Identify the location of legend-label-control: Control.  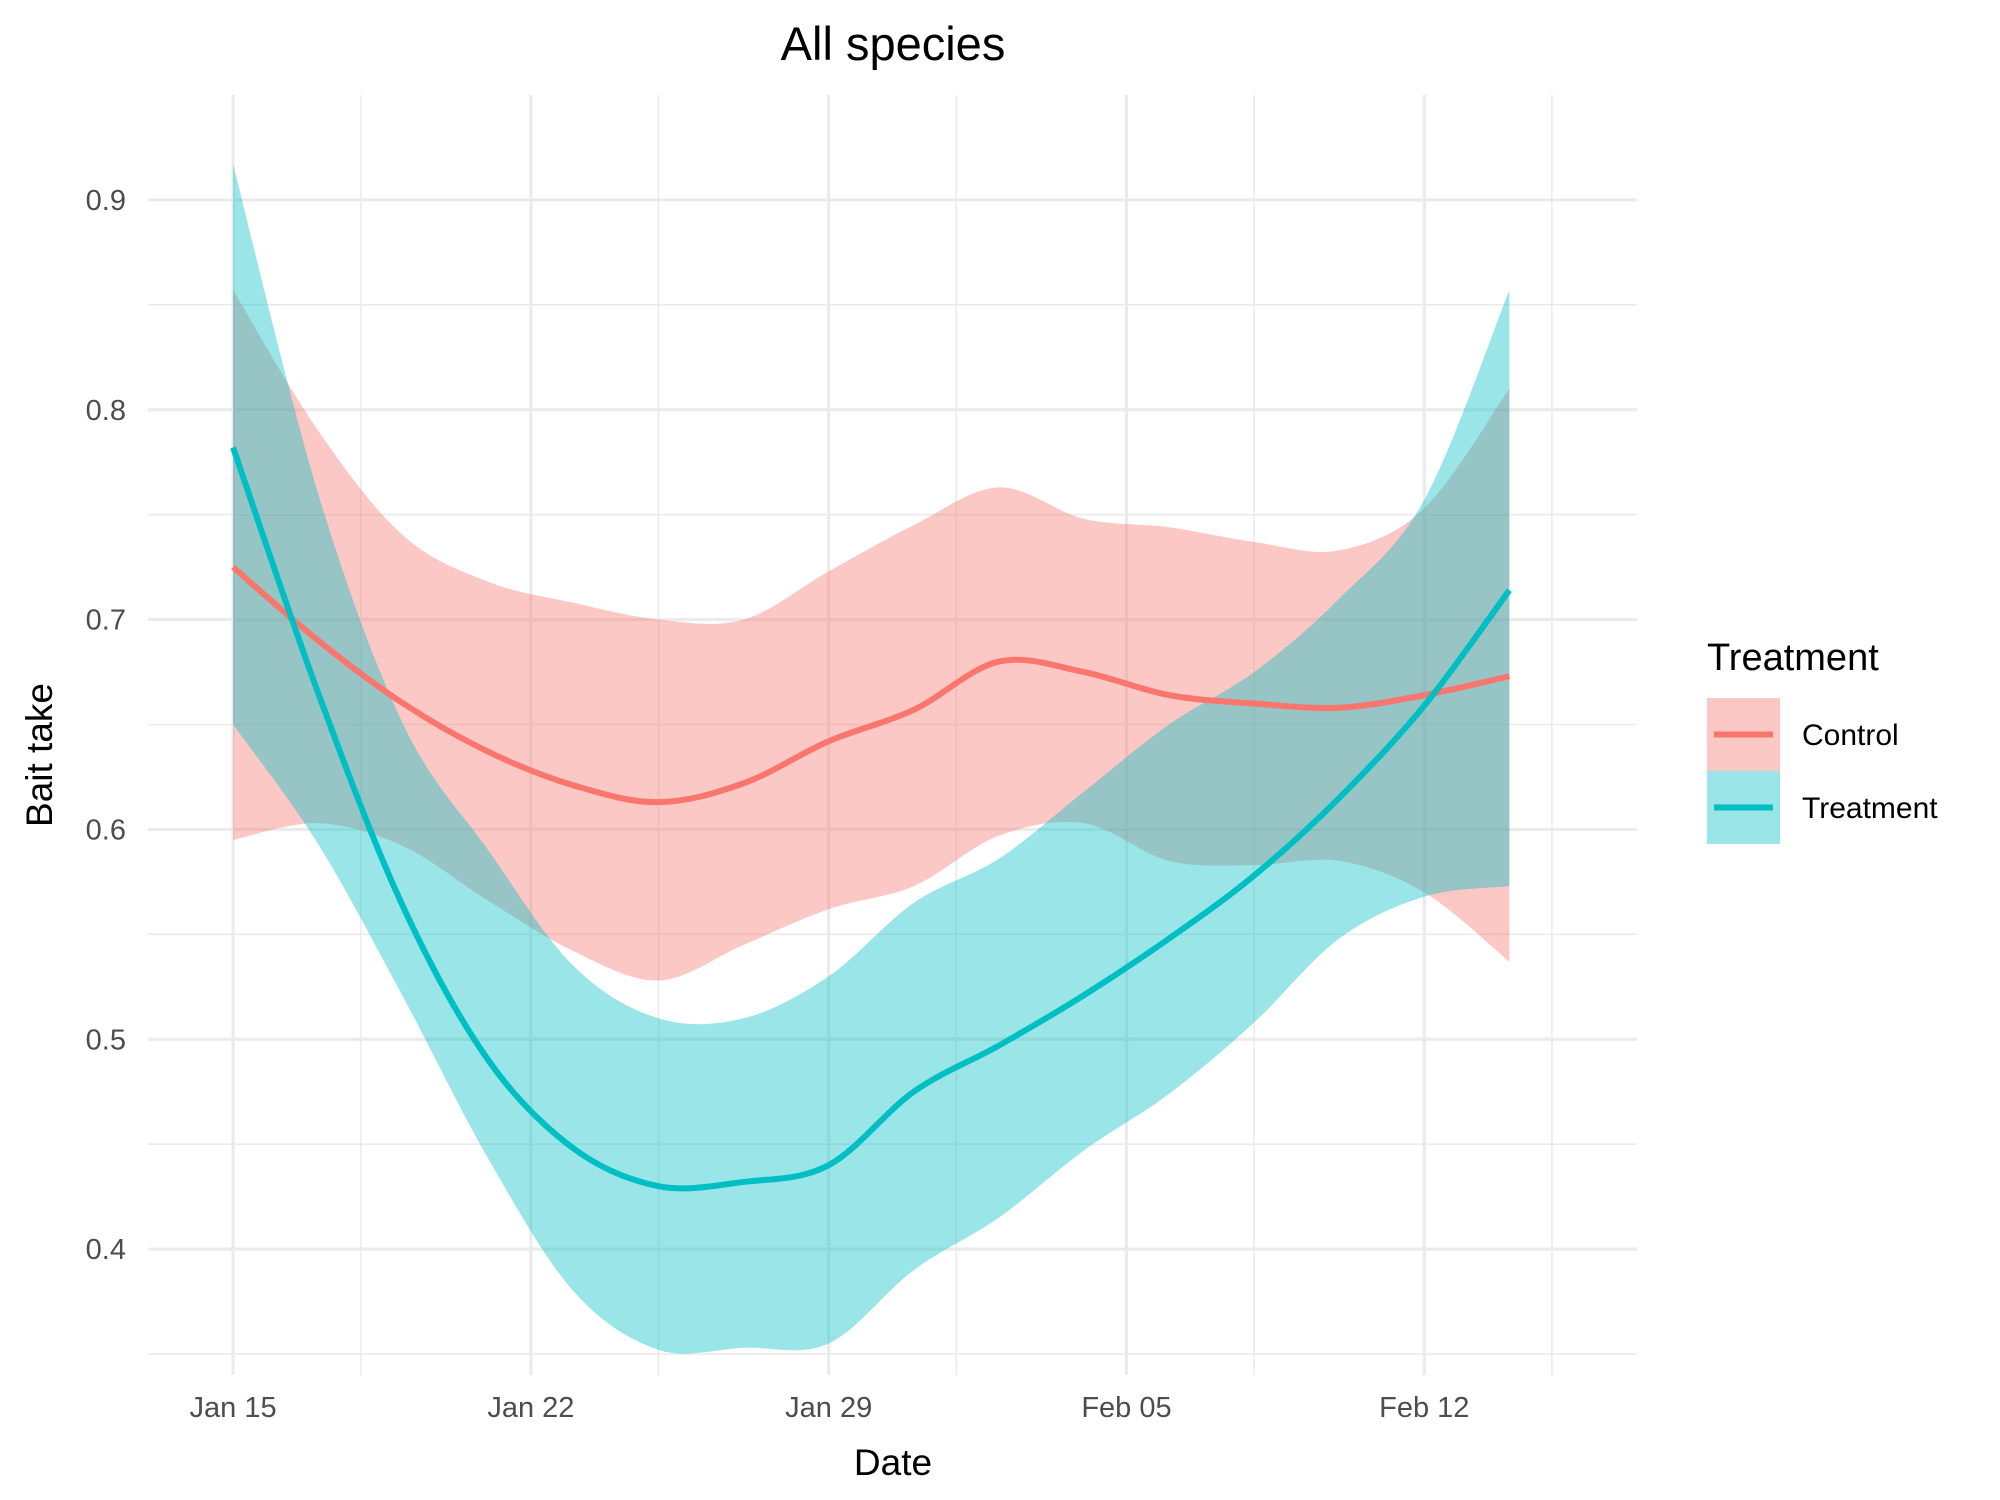
(1850, 735).